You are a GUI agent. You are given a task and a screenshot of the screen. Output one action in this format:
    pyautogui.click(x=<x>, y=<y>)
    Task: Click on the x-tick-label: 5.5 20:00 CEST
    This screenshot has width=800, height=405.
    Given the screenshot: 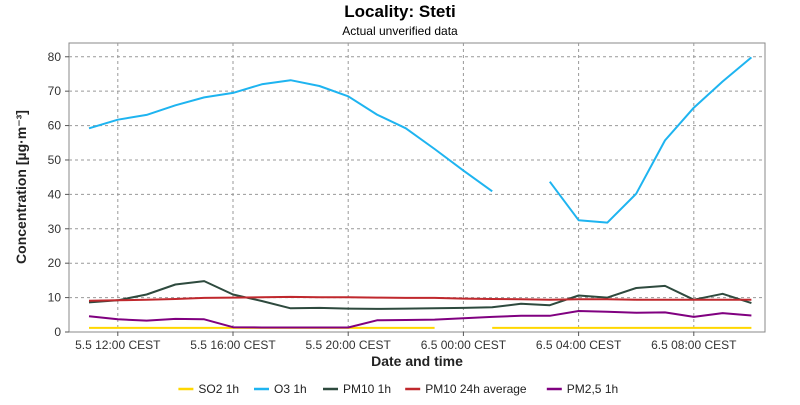 What is the action you would take?
    pyautogui.click(x=349, y=345)
    